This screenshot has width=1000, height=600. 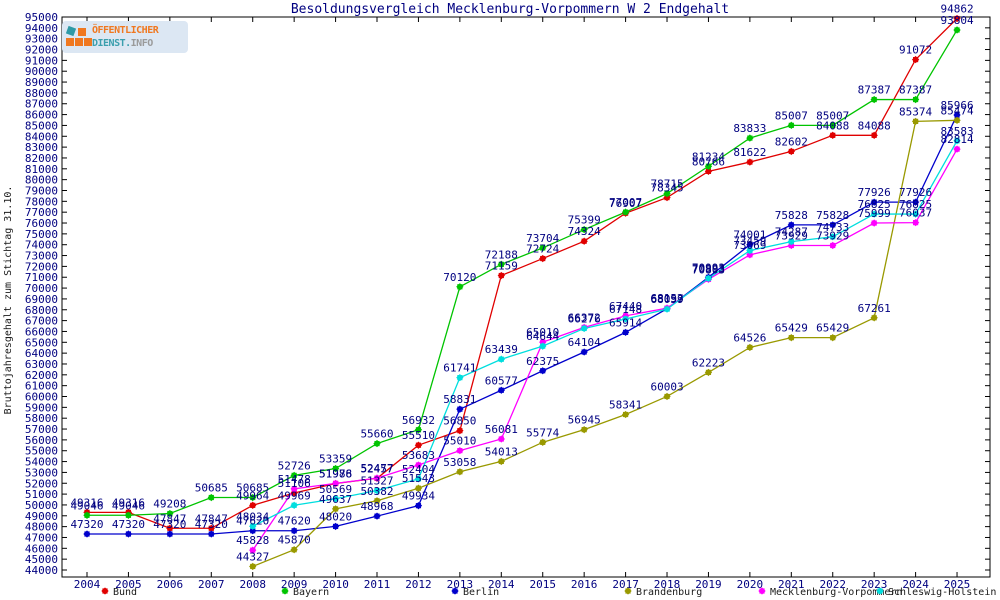 I want to click on point-label-schleswig-holstein: 51327, so click(x=376, y=481).